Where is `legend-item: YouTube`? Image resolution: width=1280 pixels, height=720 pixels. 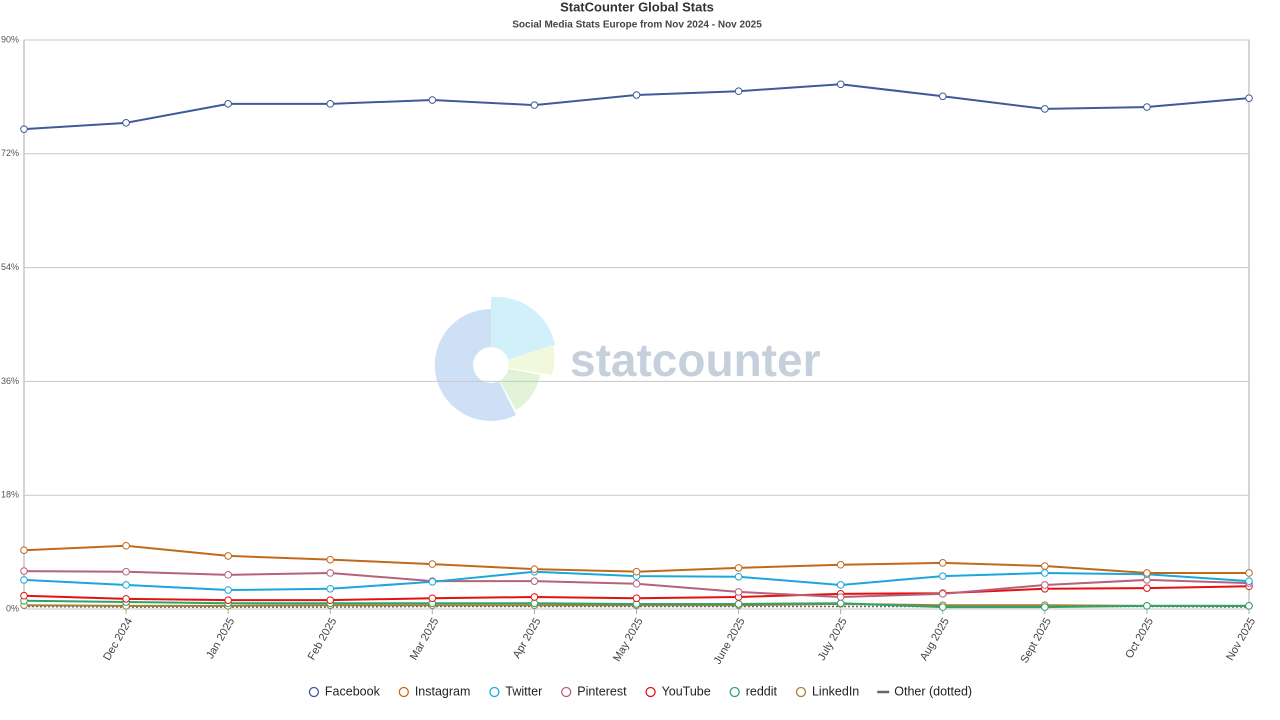 legend-item: YouTube is located at coordinates (678, 691).